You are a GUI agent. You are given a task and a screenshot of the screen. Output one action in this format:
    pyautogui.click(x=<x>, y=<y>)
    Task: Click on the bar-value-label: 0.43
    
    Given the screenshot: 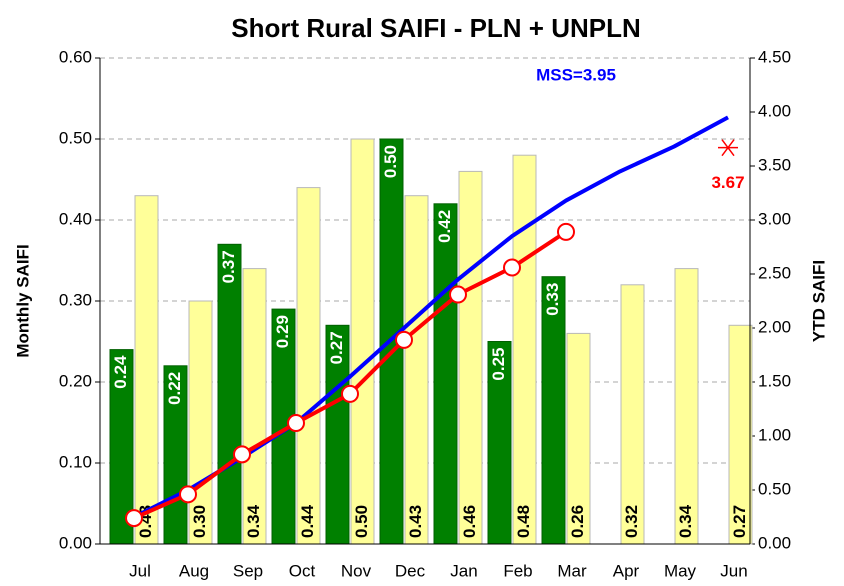 What is the action you would take?
    pyautogui.click(x=415, y=521)
    